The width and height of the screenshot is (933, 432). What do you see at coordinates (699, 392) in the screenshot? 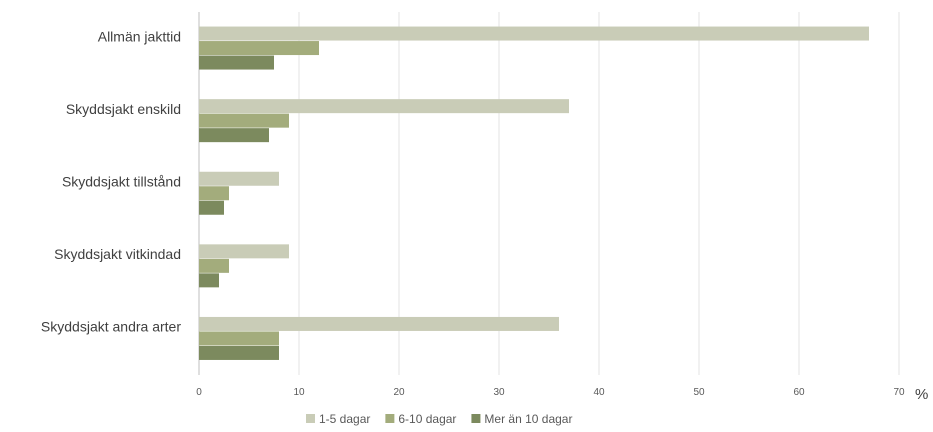
I see `x-tick-label: 50` at bounding box center [699, 392].